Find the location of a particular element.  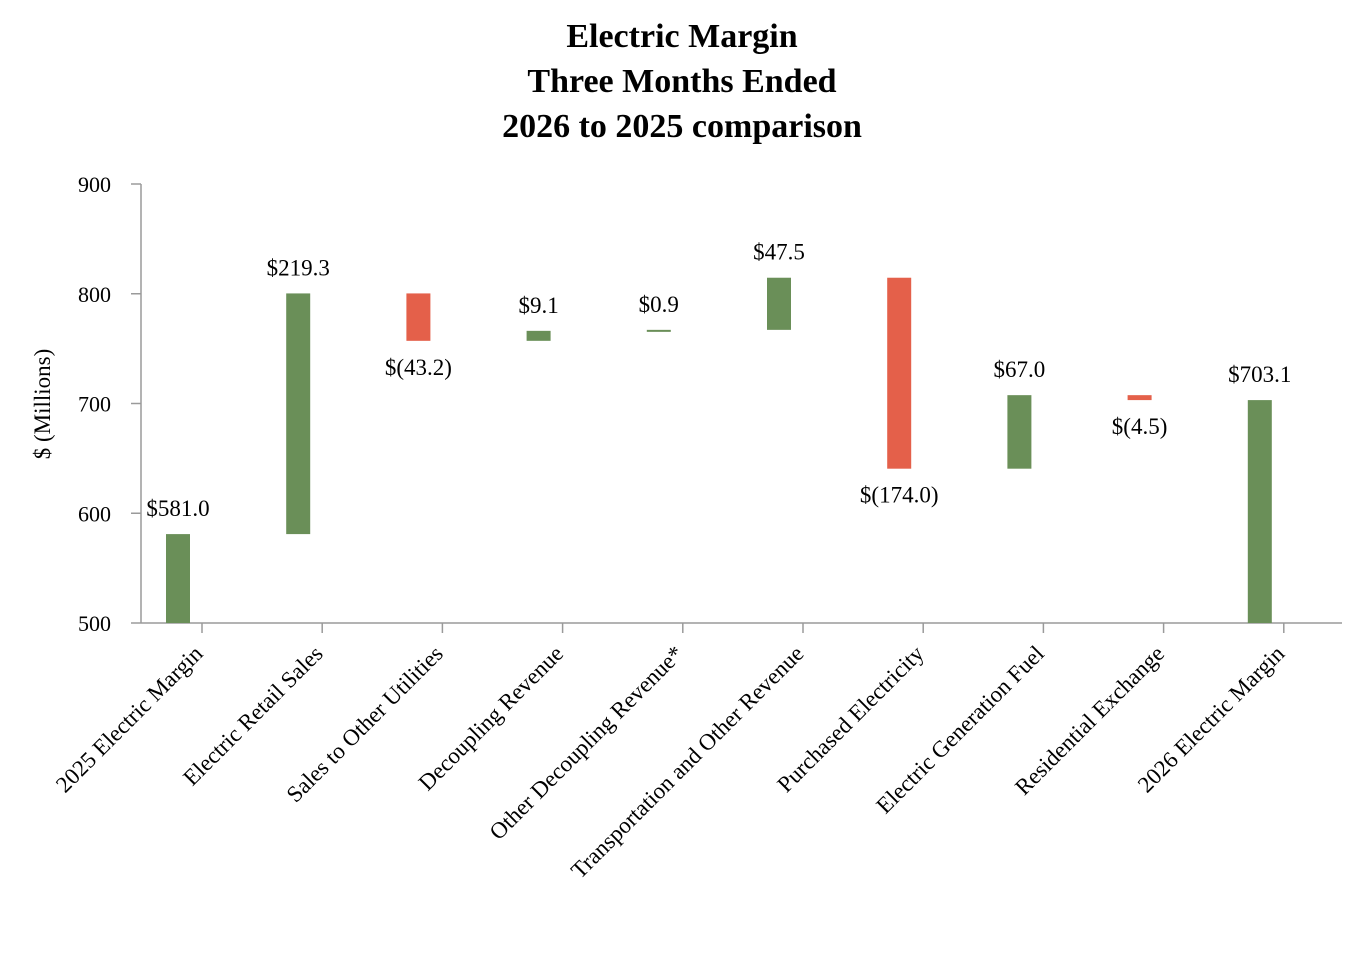

data-label: $67.0 is located at coordinates (1020, 369).